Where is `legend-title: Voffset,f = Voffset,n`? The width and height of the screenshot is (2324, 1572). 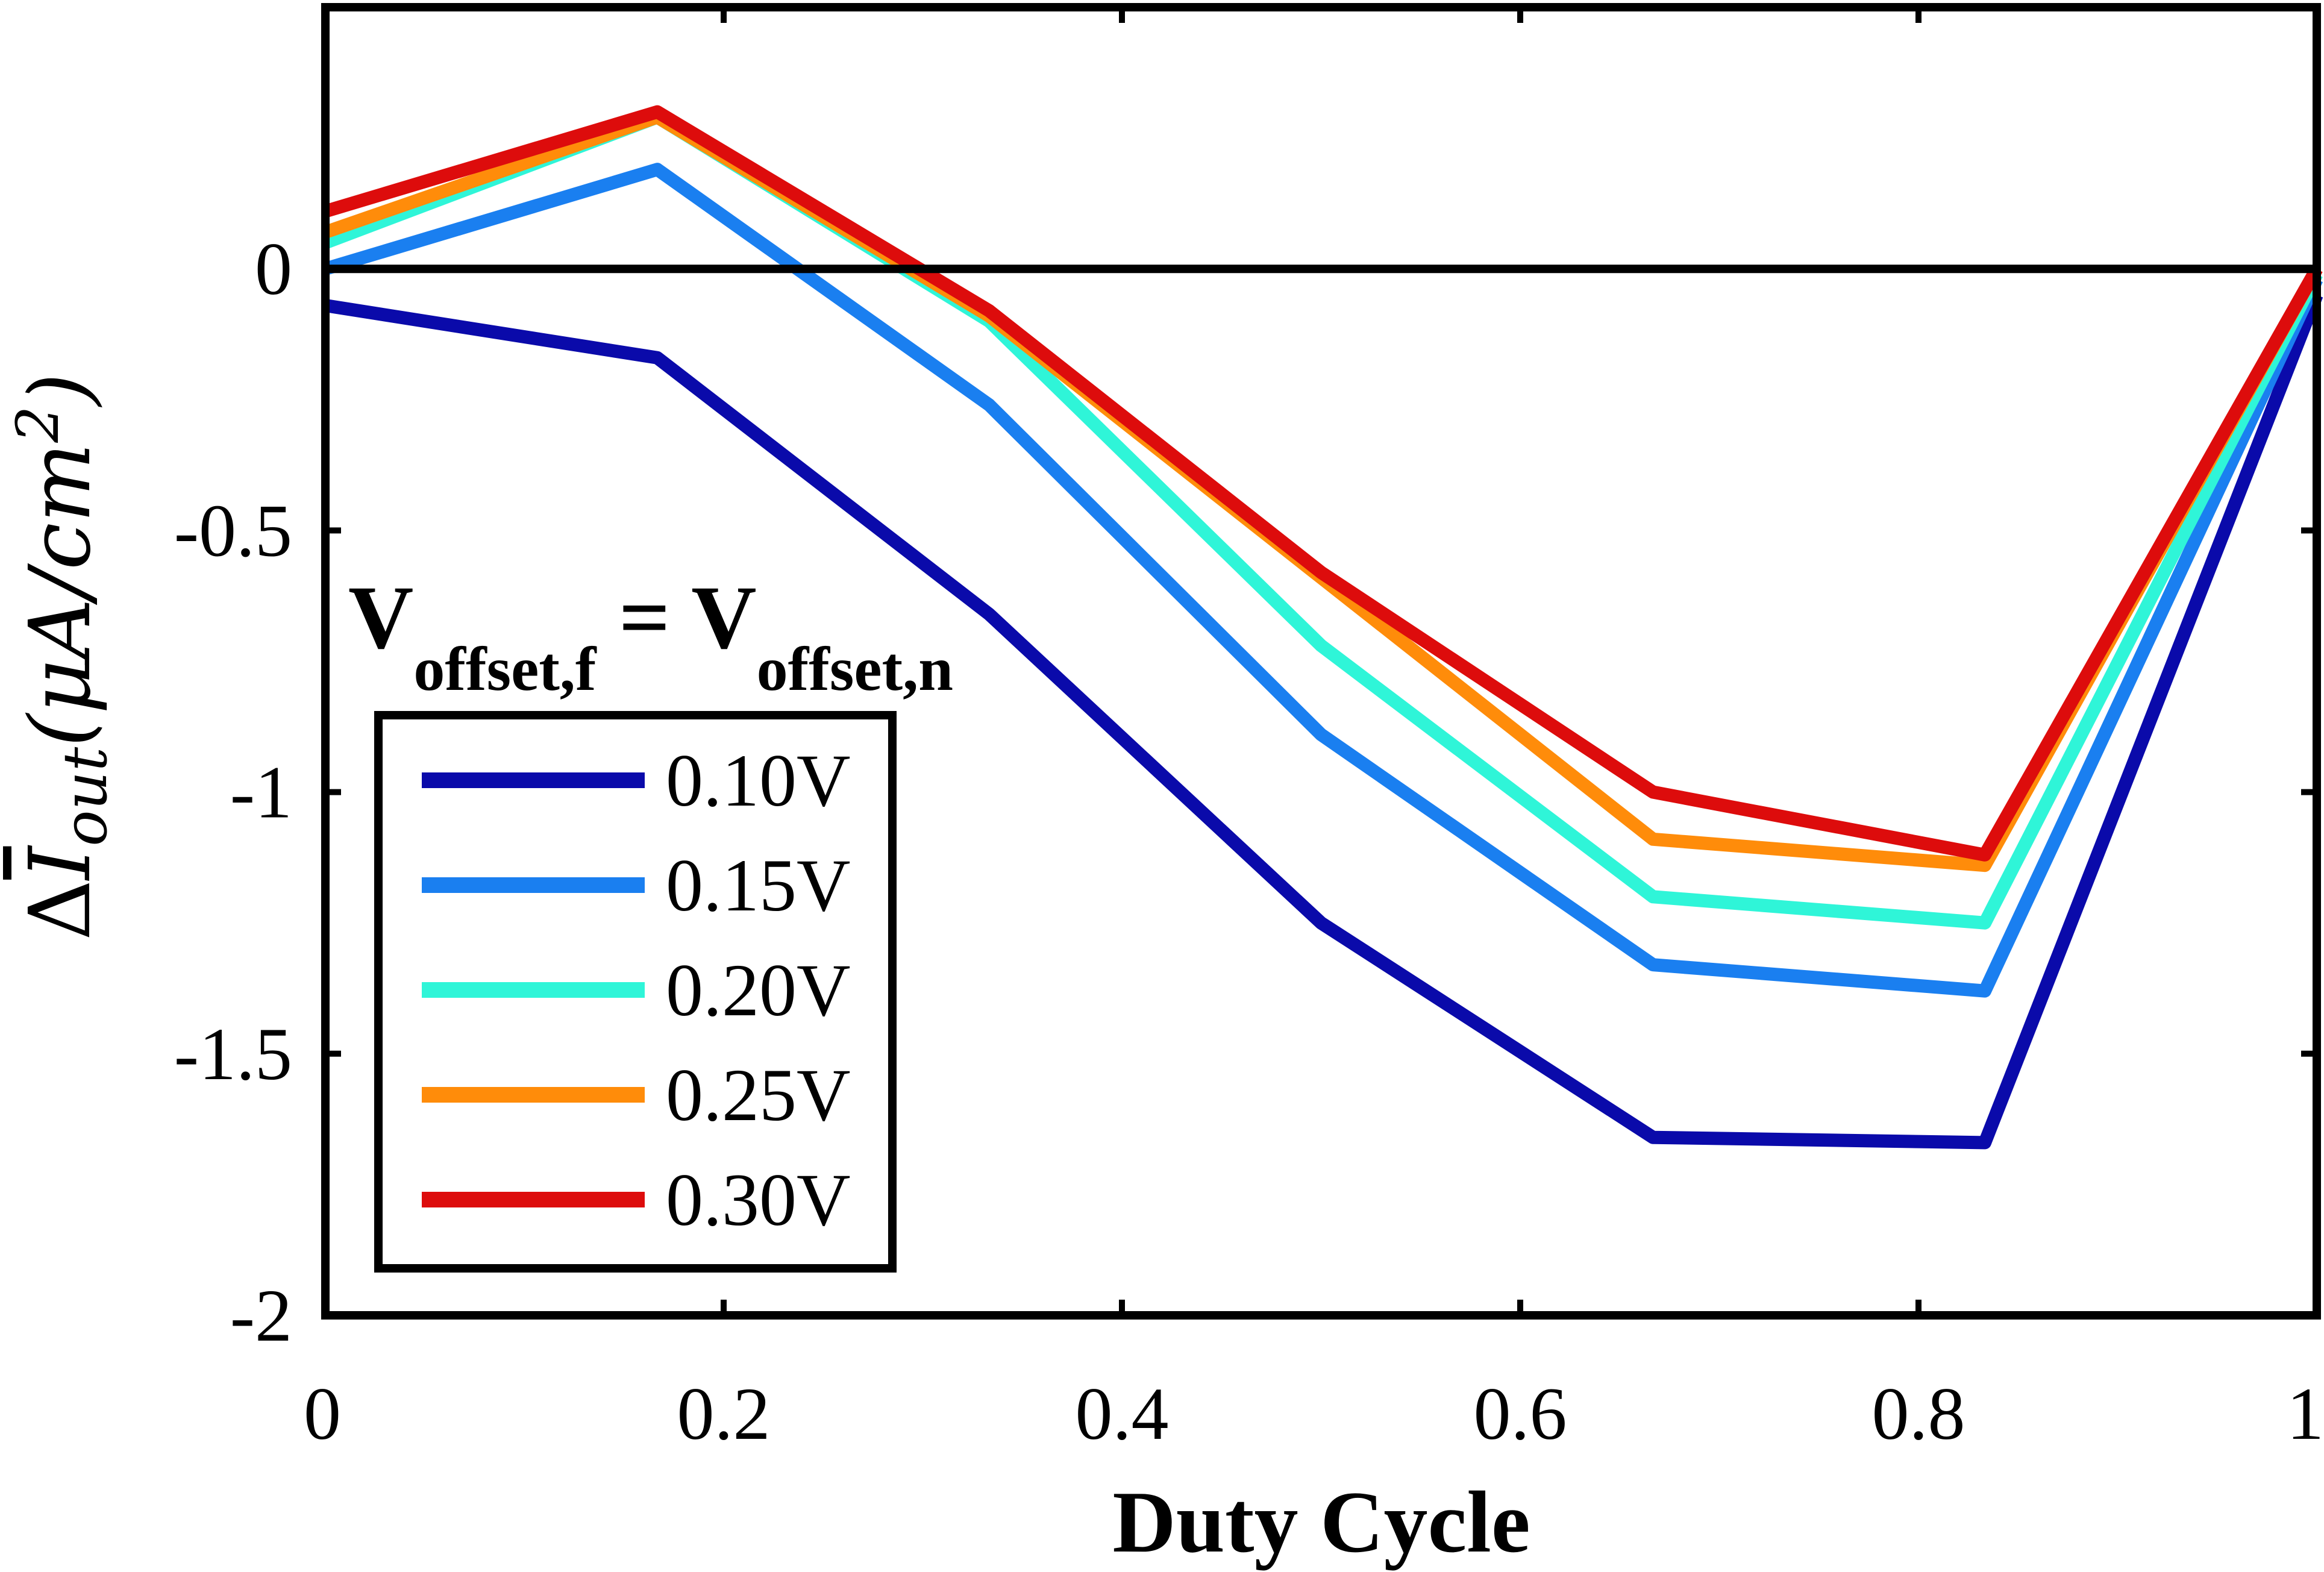
legend-title: Voffset,f = Voffset,n is located at coordinates (650, 636).